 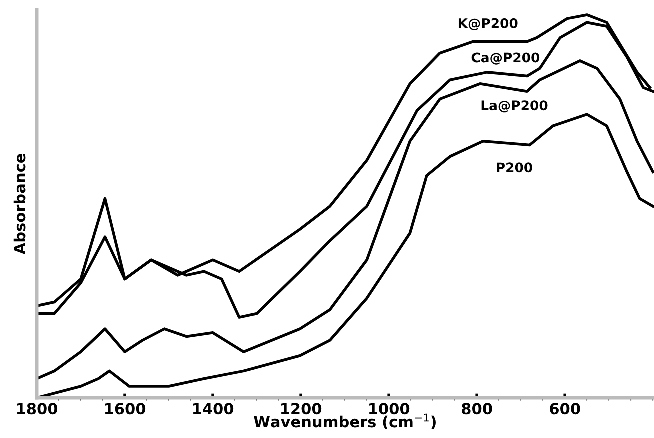 What do you see at coordinates (302, 409) in the screenshot?
I see `x-tick-label: 1200` at bounding box center [302, 409].